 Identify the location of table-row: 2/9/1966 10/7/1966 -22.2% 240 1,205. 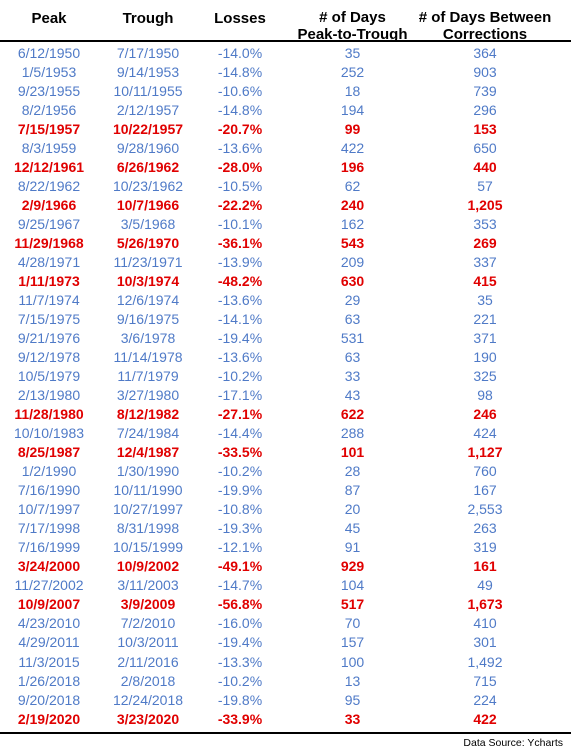
(285, 205).